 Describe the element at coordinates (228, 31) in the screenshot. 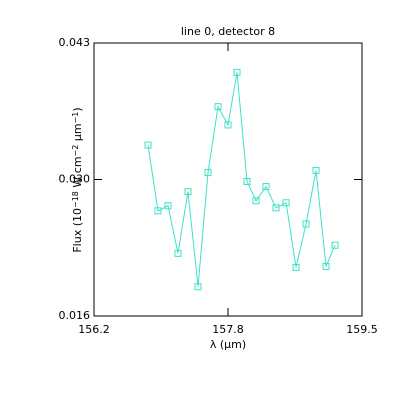

I see `chart-title: line 0, detector 8` at that location.